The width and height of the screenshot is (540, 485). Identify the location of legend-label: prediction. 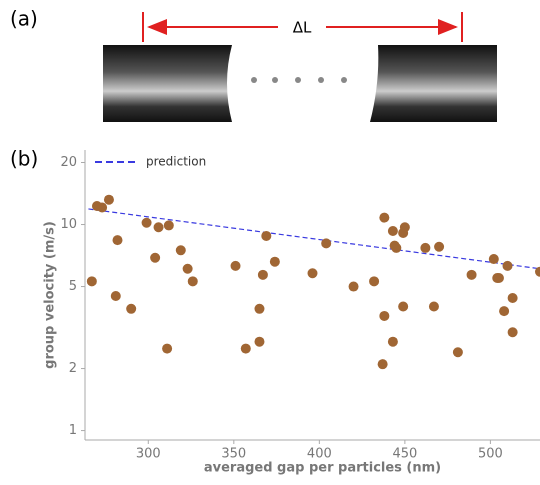
(176, 162).